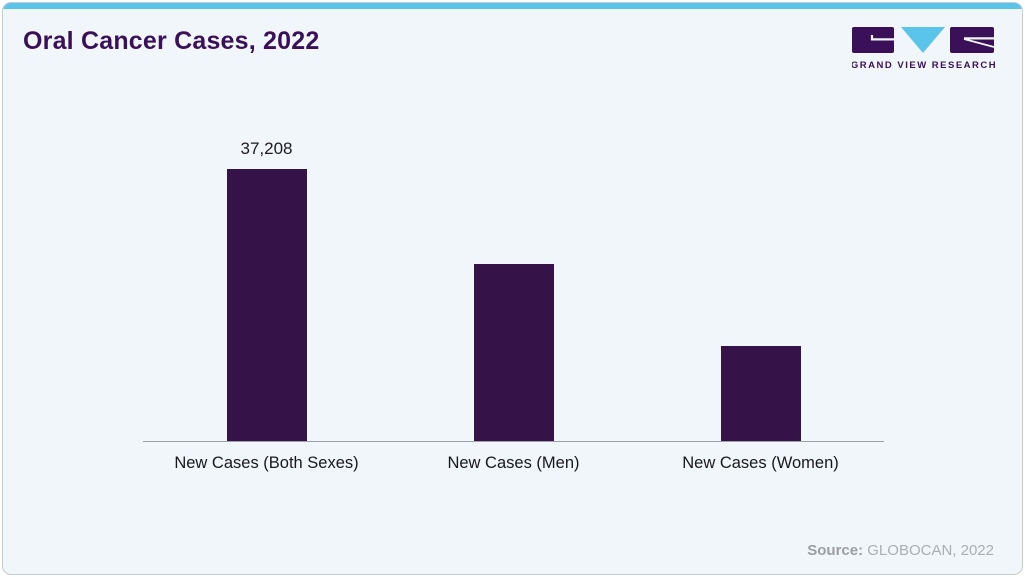  Describe the element at coordinates (924, 65) in the screenshot. I see `gvr-logo-text: GRAND VIEW RESEARCH` at that location.